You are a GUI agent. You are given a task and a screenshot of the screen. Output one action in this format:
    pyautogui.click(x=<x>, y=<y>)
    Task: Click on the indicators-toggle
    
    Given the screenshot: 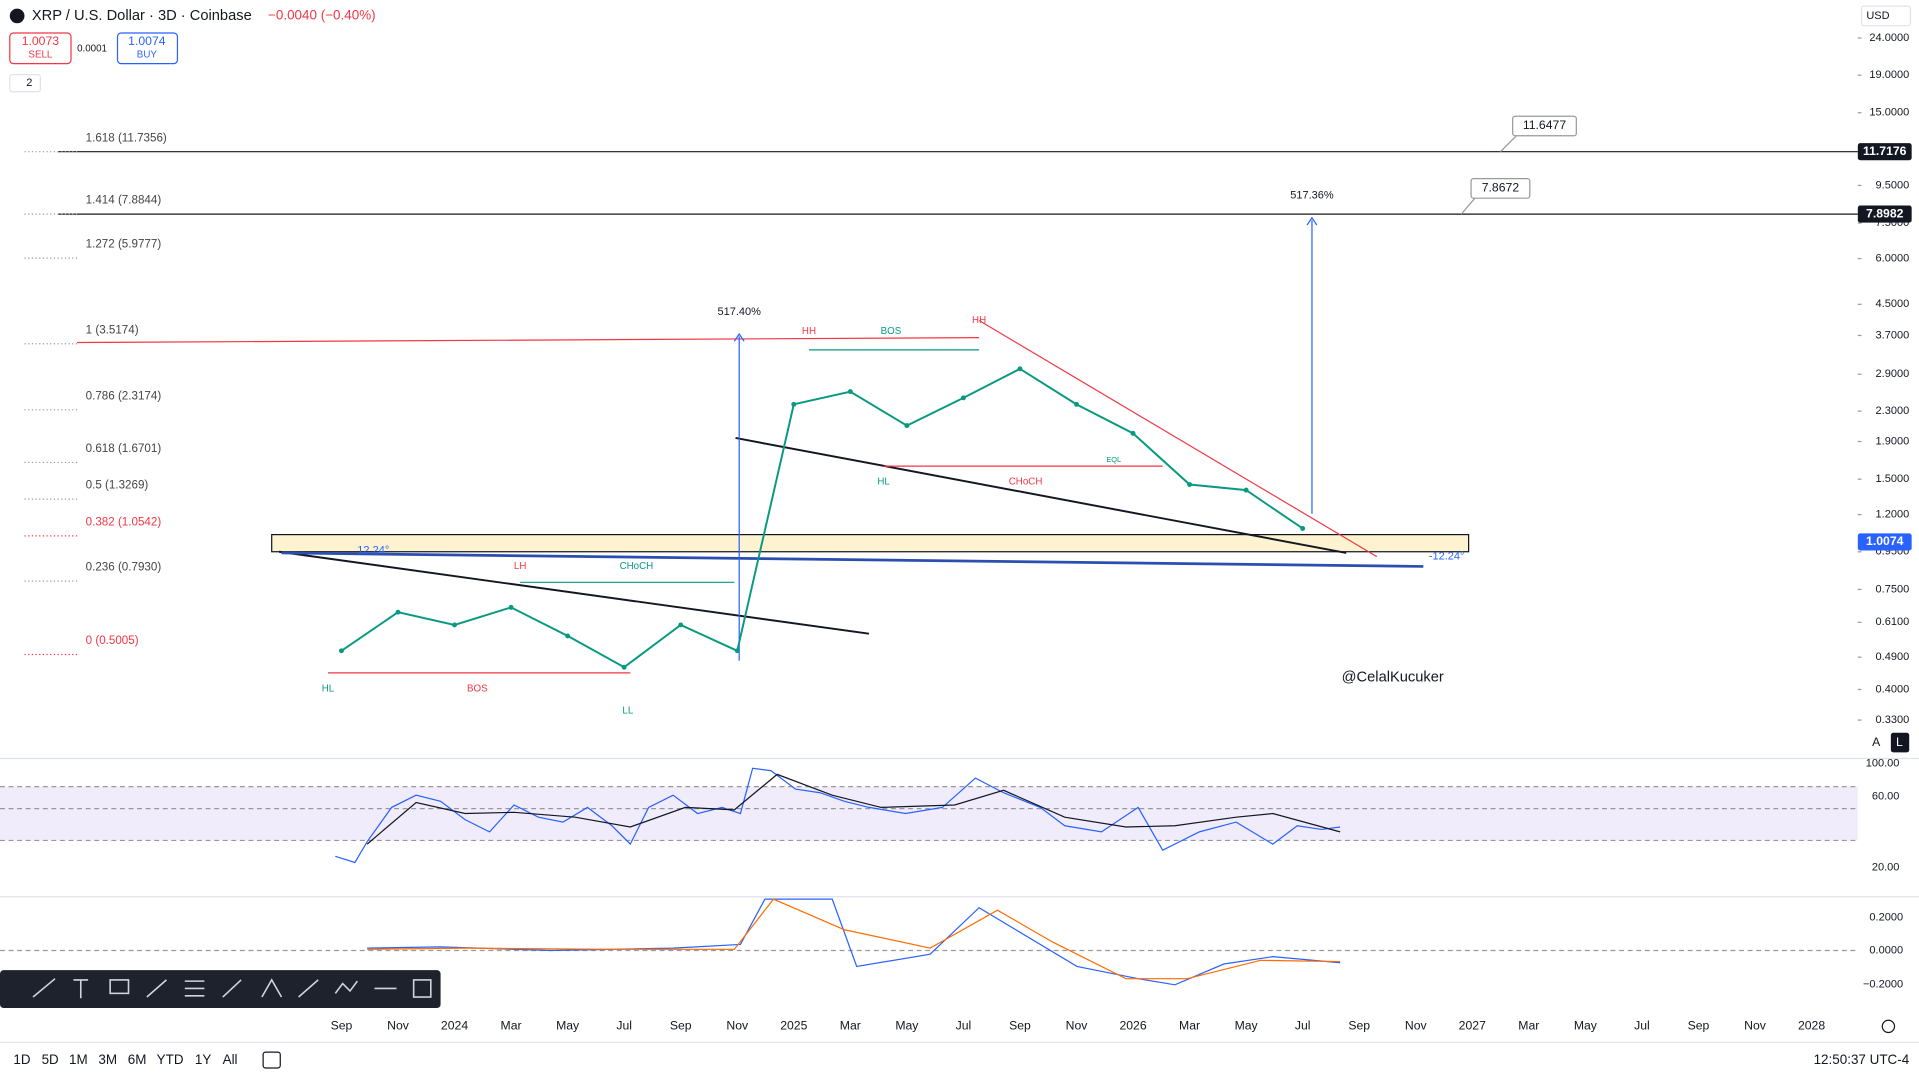 What is the action you would take?
    pyautogui.click(x=25, y=83)
    